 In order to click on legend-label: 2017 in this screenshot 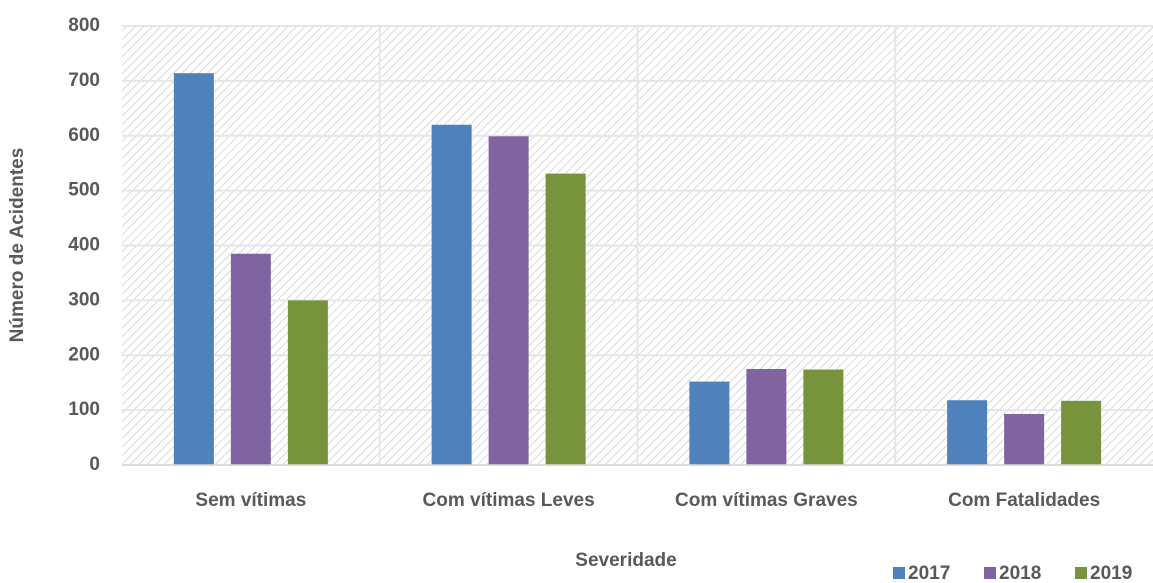, I will do `click(929, 573)`.